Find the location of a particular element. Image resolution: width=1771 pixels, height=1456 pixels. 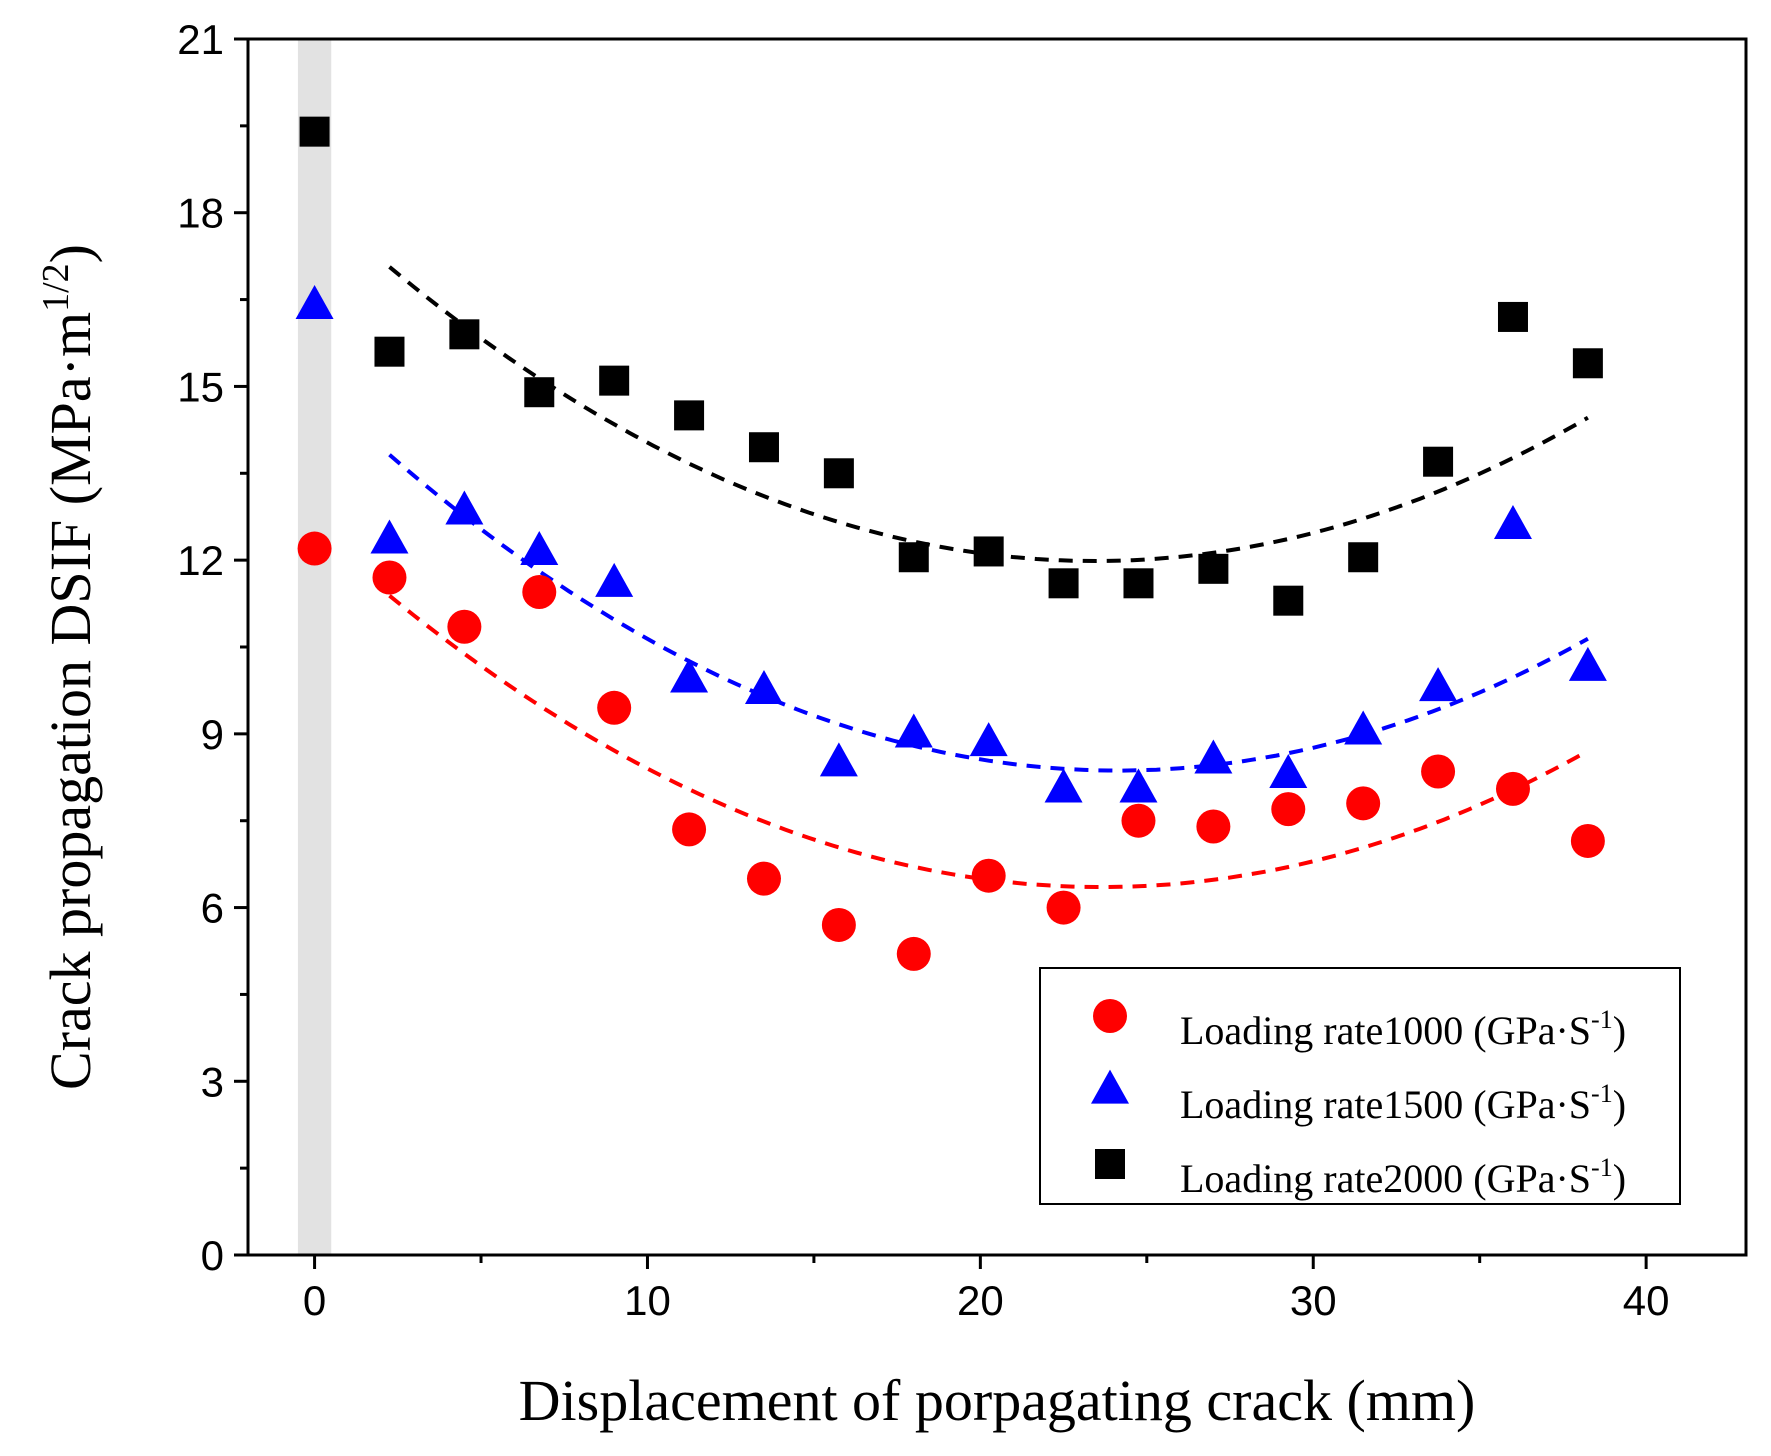

y-axis-title: Crack propagation DSIF (MPa·m1/2) is located at coordinates (69, 667).